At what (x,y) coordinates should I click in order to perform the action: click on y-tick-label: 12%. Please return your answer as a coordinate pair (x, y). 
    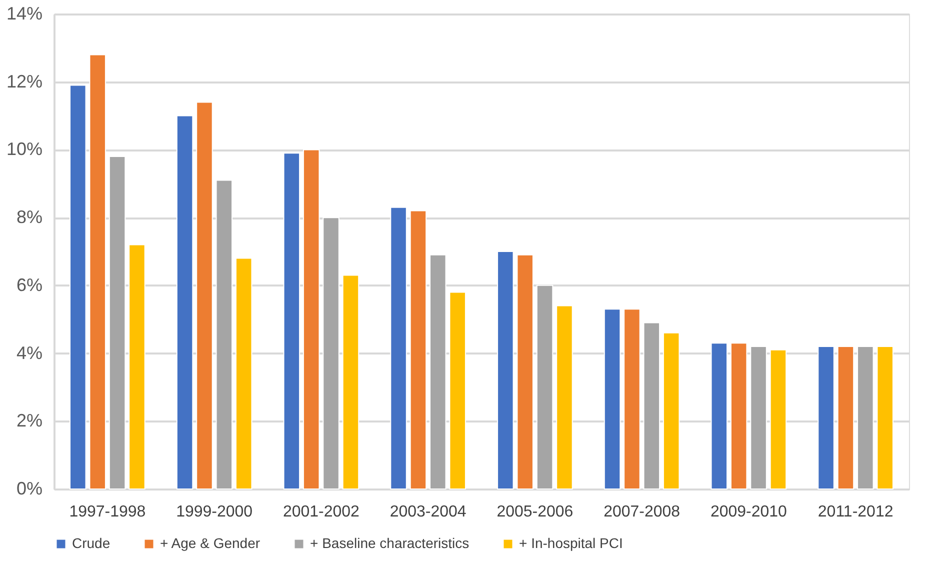
    Looking at the image, I should click on (24, 81).